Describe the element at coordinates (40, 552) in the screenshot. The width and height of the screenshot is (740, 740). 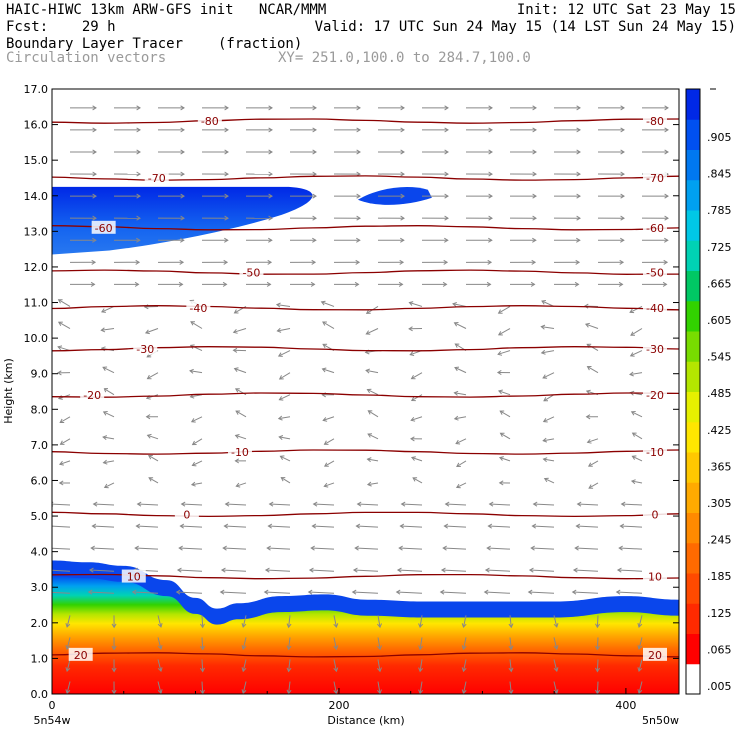
I see `y-tick-label: 4.0` at that location.